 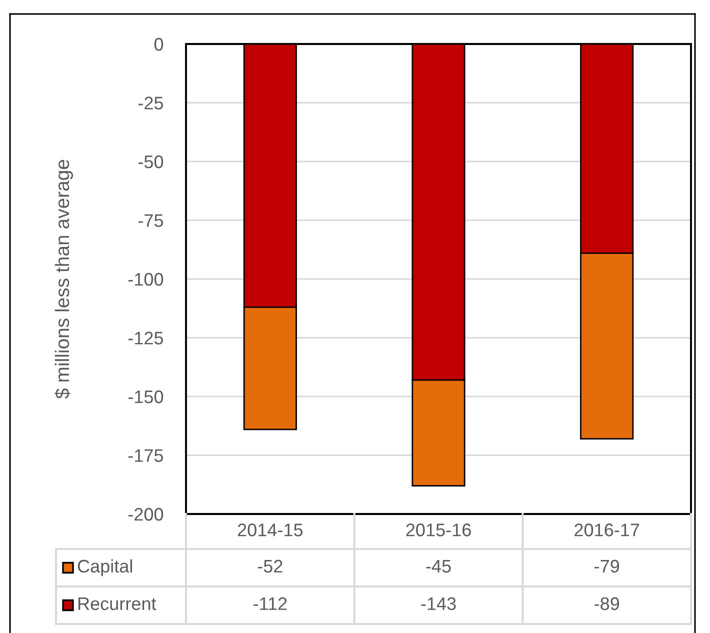 What do you see at coordinates (117, 603) in the screenshot?
I see `legend-label: Recurrent` at bounding box center [117, 603].